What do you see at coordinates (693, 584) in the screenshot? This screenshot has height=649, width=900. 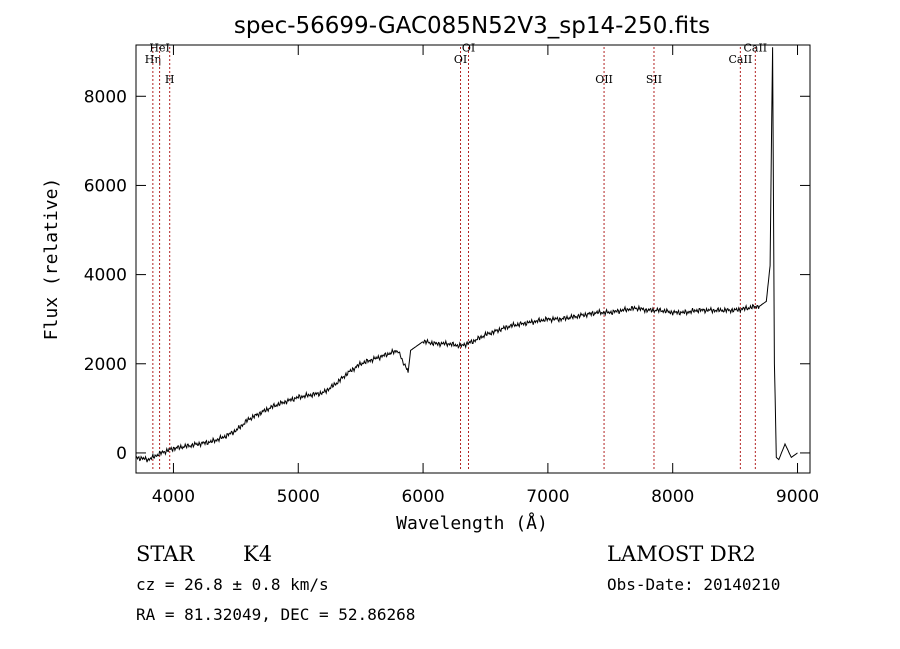 I see `obs-date: Obs-Date: 20140210` at bounding box center [693, 584].